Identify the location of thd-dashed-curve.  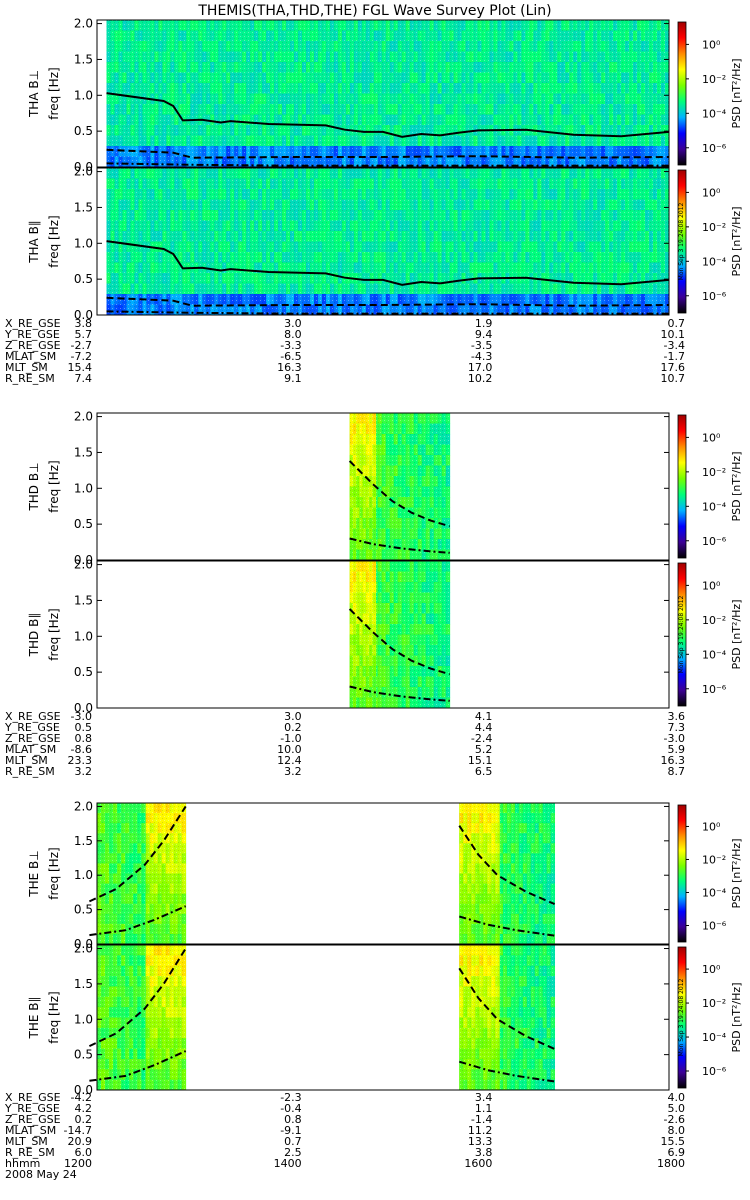
(399, 494).